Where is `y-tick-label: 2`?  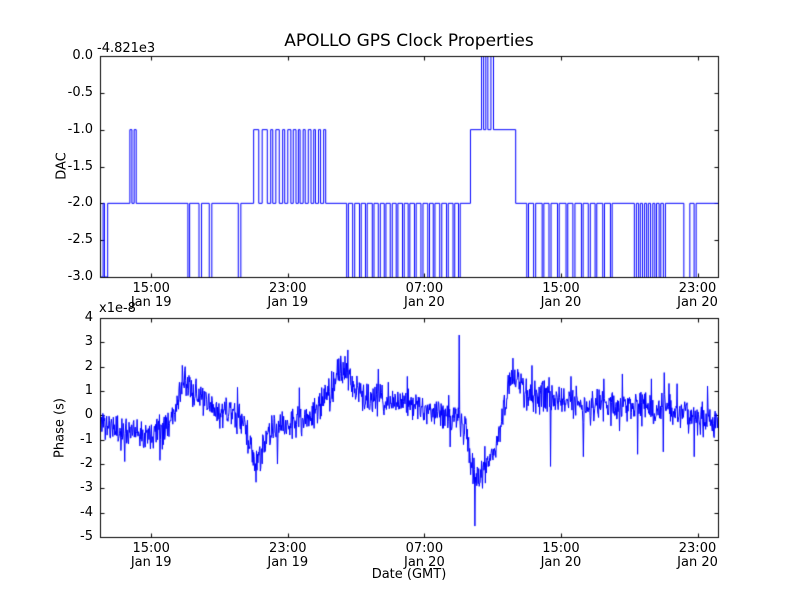
y-tick-label: 2 is located at coordinates (88, 366).